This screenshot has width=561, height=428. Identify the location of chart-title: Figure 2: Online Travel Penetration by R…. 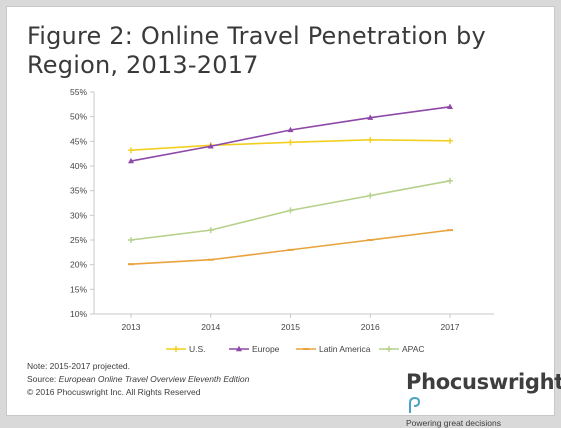
(256, 50).